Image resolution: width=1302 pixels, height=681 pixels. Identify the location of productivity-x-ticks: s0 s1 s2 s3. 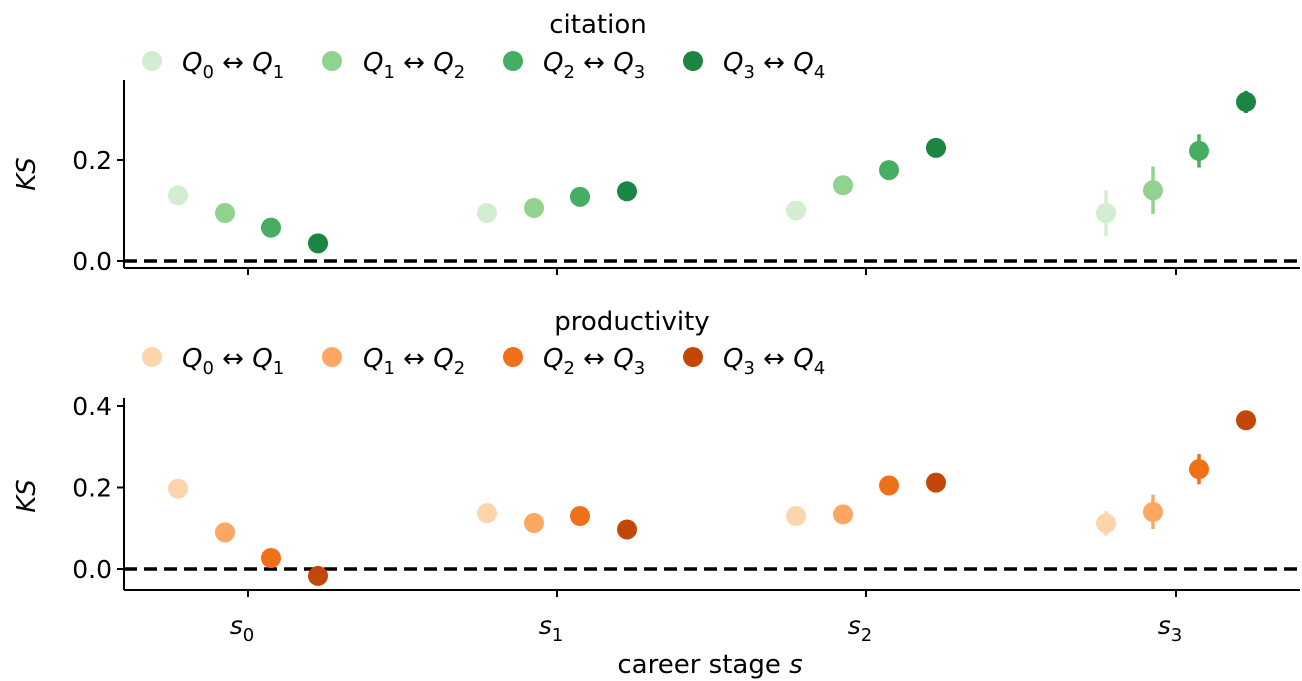
(706, 618).